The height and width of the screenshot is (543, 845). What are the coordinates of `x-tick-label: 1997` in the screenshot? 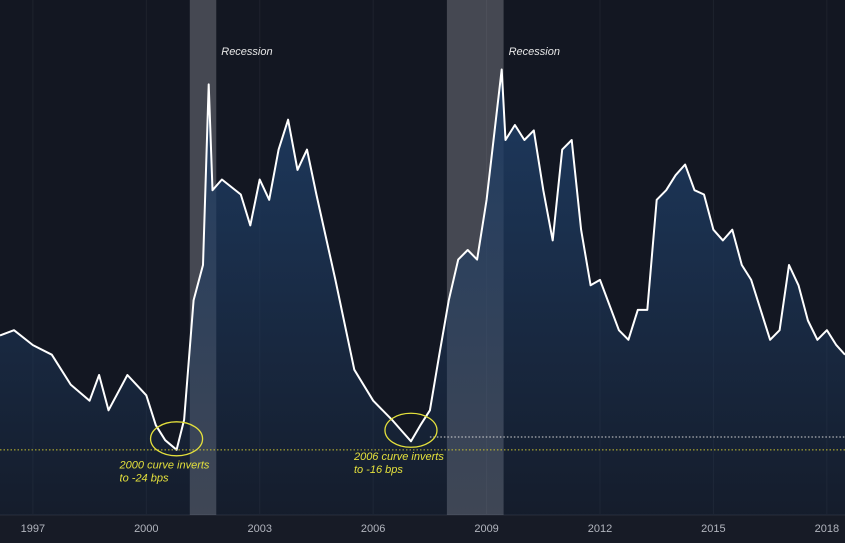 It's located at (33, 529).